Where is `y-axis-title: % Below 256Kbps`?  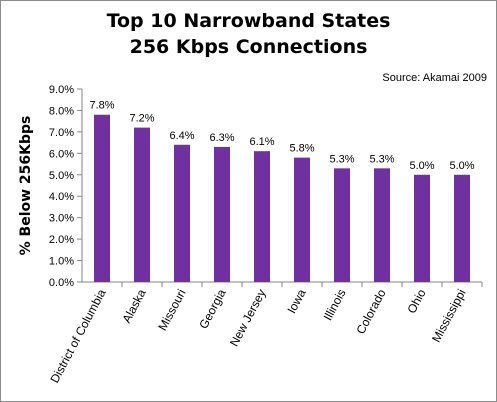 y-axis-title: % Below 256Kbps is located at coordinates (26, 186).